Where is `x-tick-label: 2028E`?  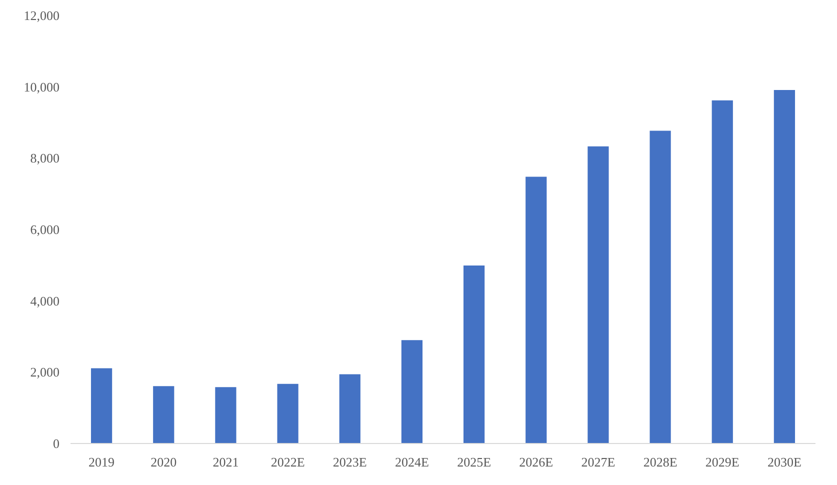 x-tick-label: 2028E is located at coordinates (660, 462).